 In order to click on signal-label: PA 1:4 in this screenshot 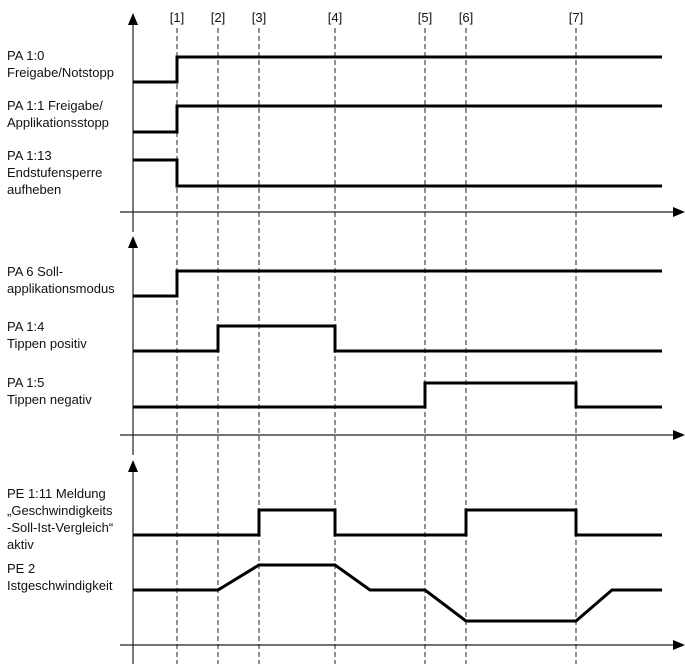, I will do `click(25, 326)`.